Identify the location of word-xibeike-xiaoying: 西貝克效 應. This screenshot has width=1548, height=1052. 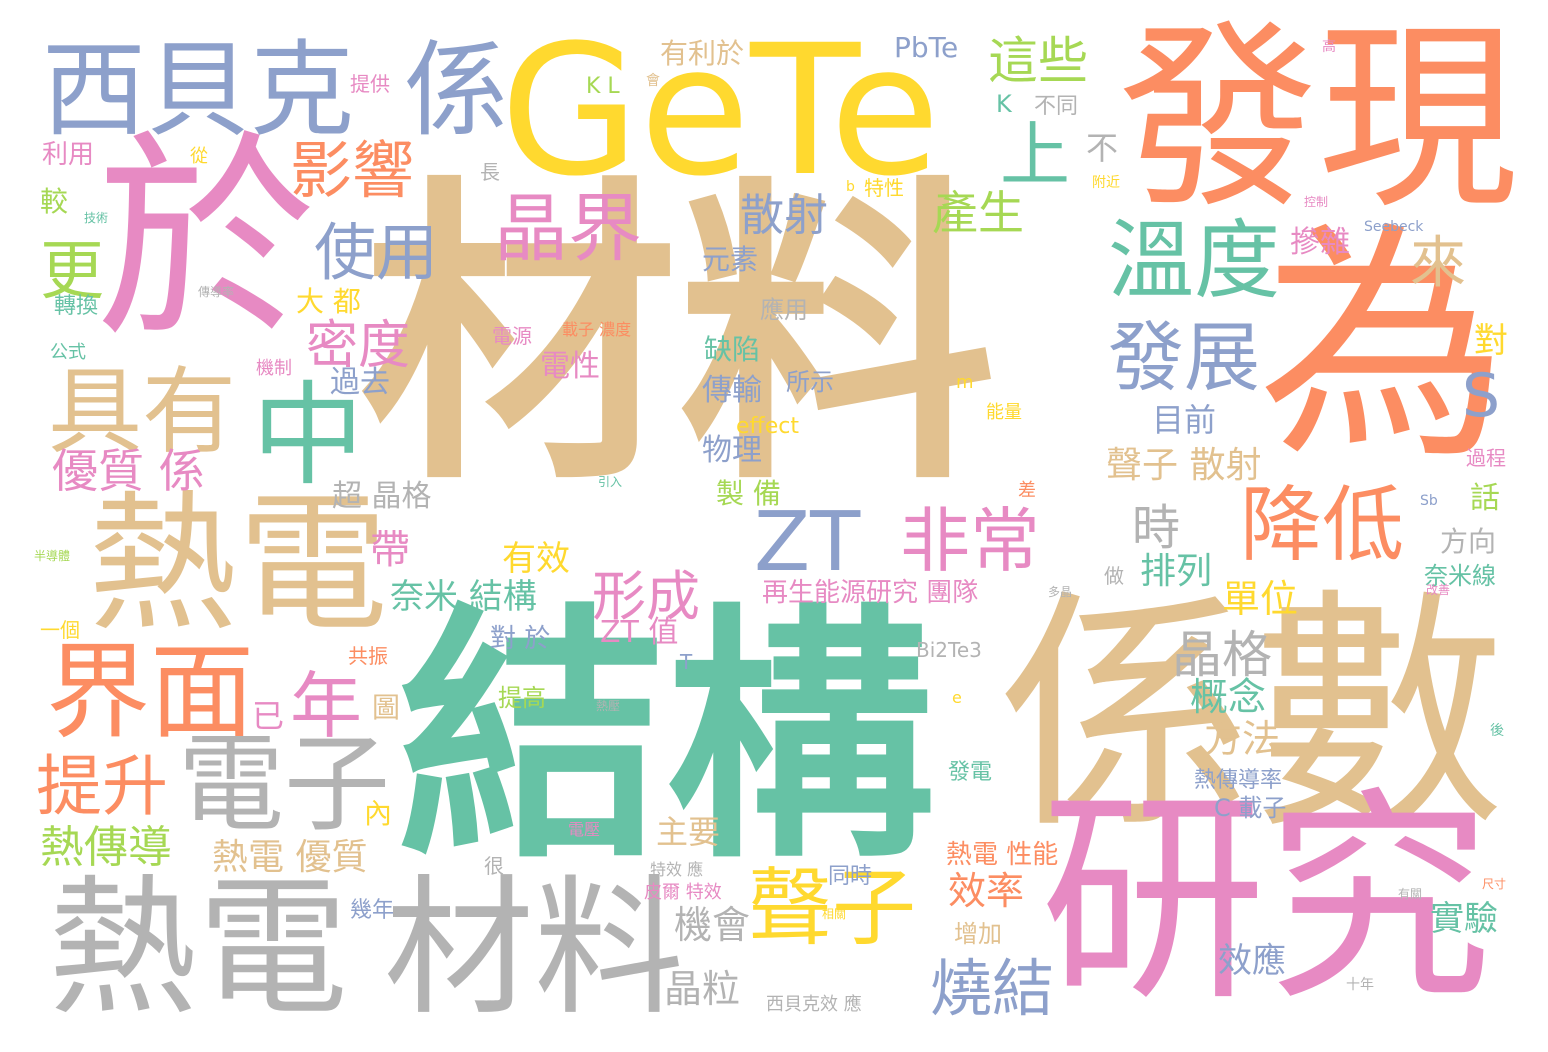
(814, 1004).